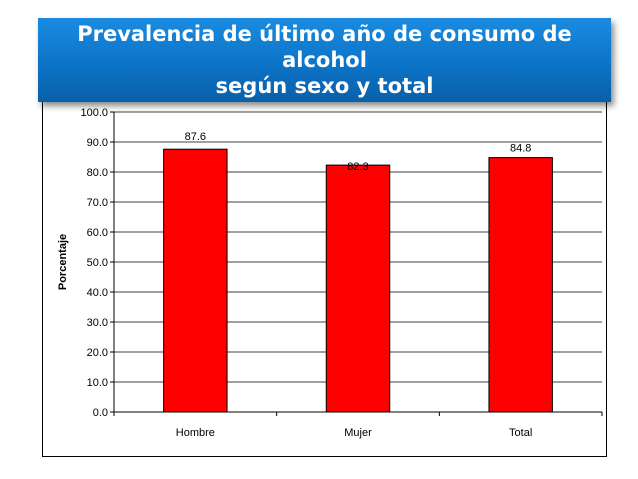 The width and height of the screenshot is (638, 479). What do you see at coordinates (520, 433) in the screenshot?
I see `x-category-label: Total` at bounding box center [520, 433].